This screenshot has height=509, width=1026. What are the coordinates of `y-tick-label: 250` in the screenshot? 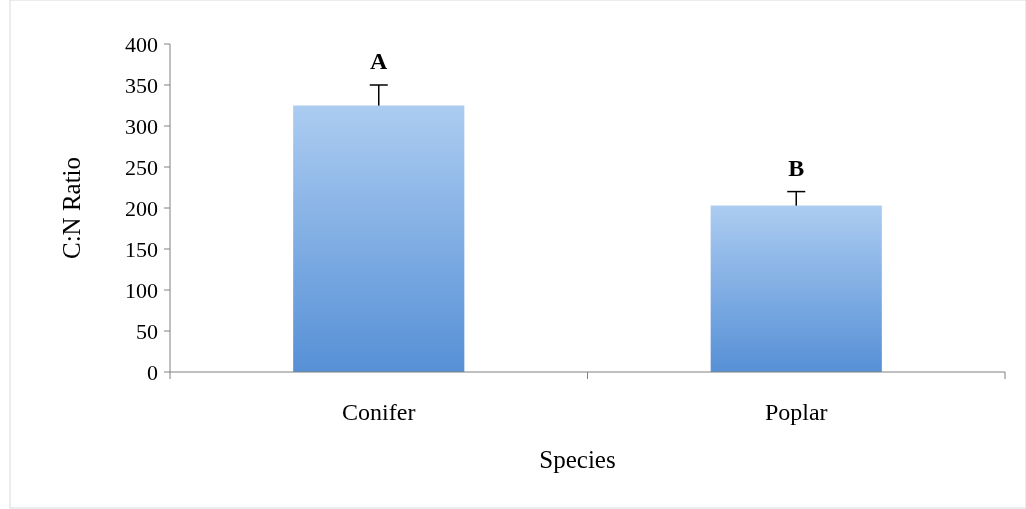 It's located at (141, 167).